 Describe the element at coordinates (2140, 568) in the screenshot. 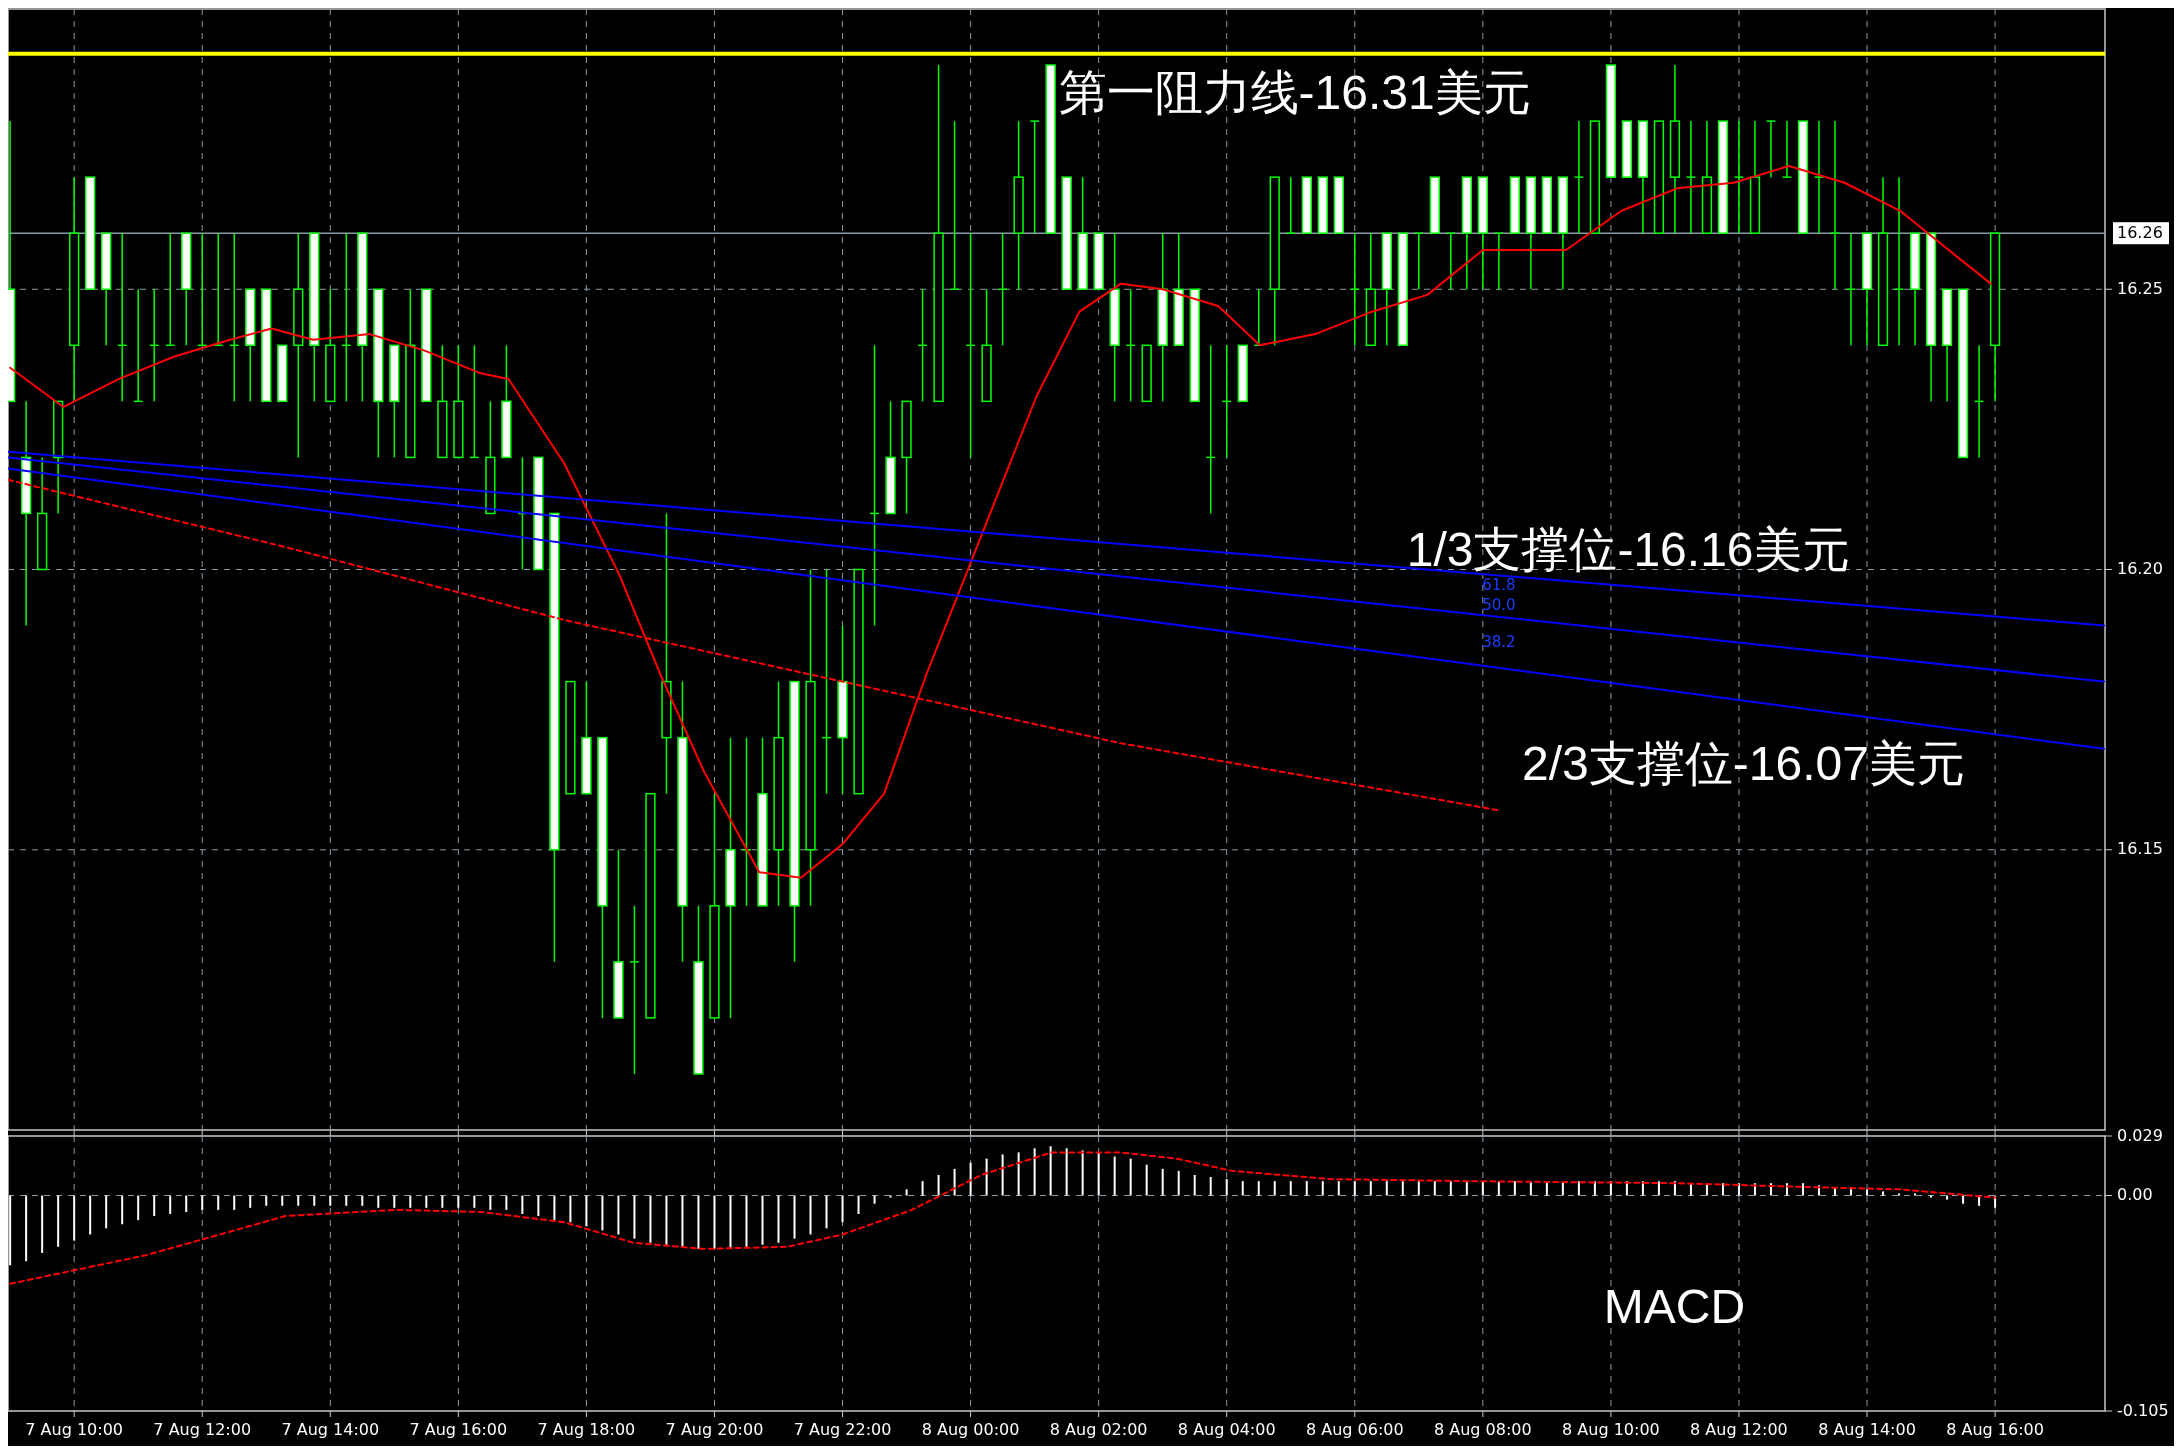

I see `y-tick-label: 16.20` at that location.